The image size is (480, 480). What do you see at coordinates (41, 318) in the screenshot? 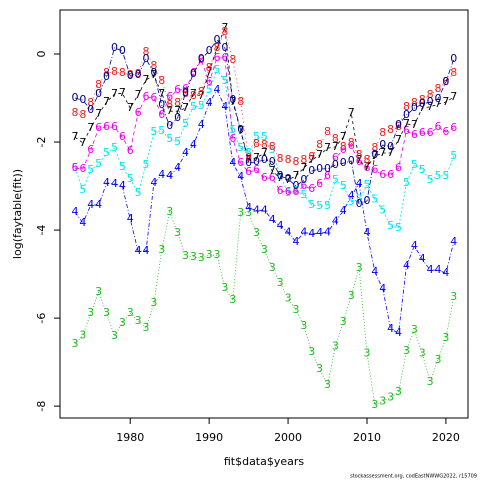
I see `y-tick-label: -6` at bounding box center [41, 318].